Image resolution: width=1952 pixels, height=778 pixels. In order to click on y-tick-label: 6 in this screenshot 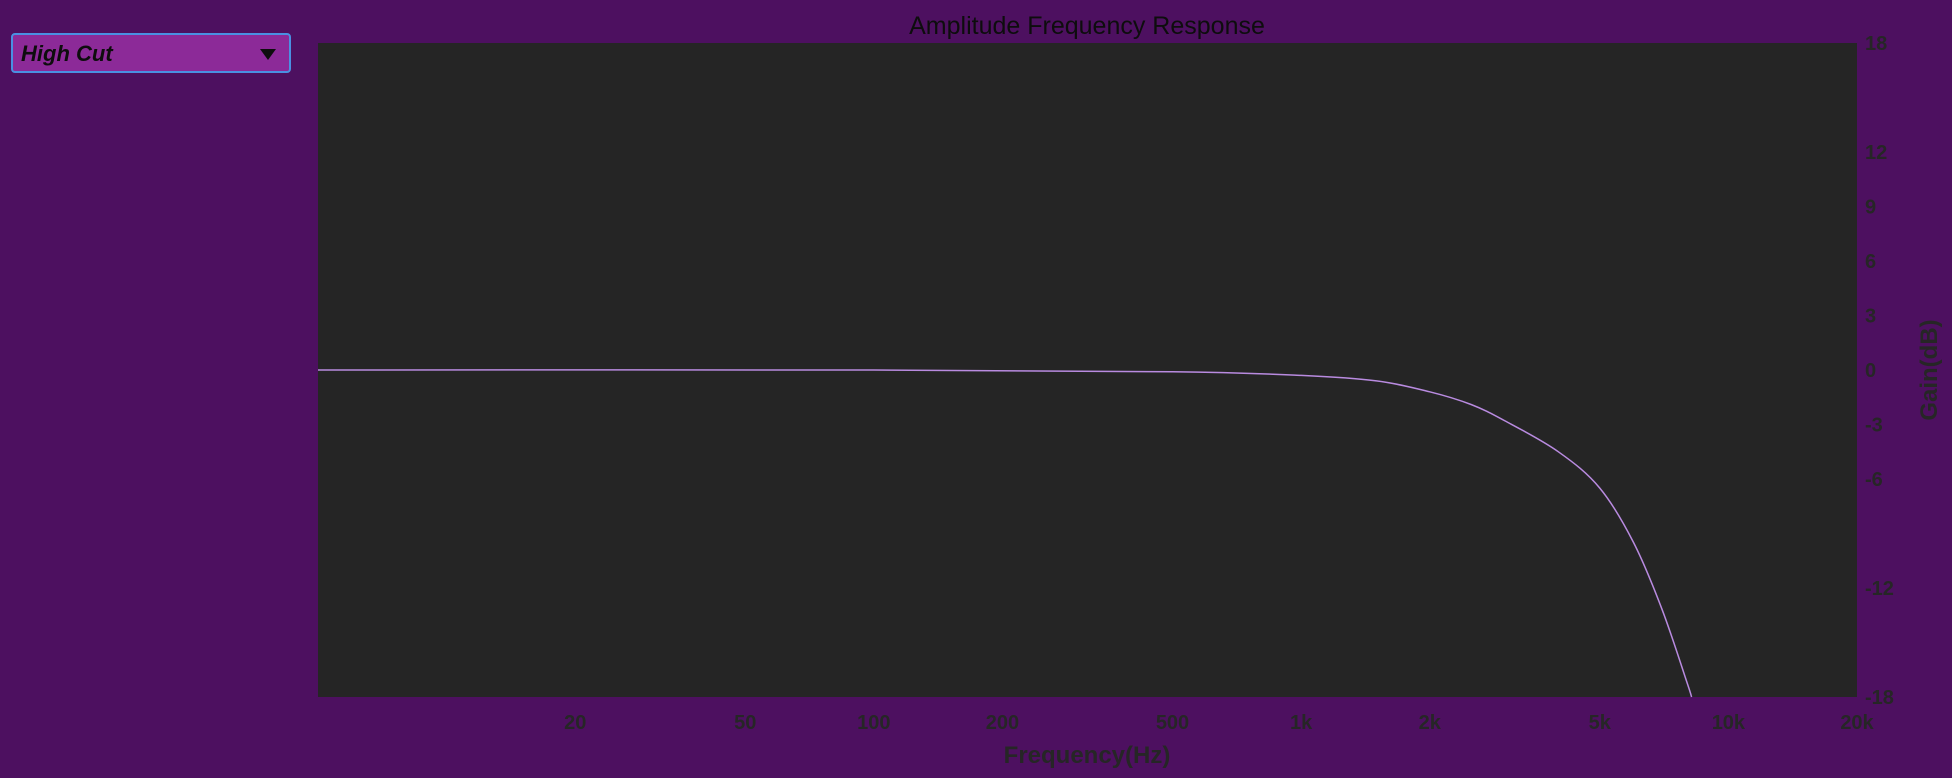, I will do `click(1870, 262)`.